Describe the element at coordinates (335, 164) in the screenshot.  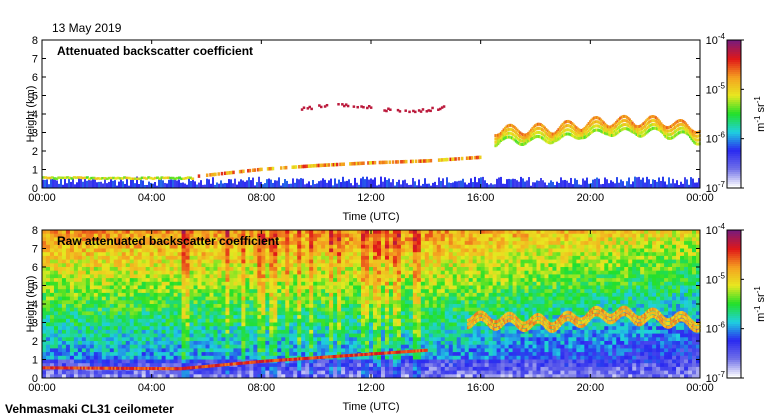
I see `cloud-cell` at that location.